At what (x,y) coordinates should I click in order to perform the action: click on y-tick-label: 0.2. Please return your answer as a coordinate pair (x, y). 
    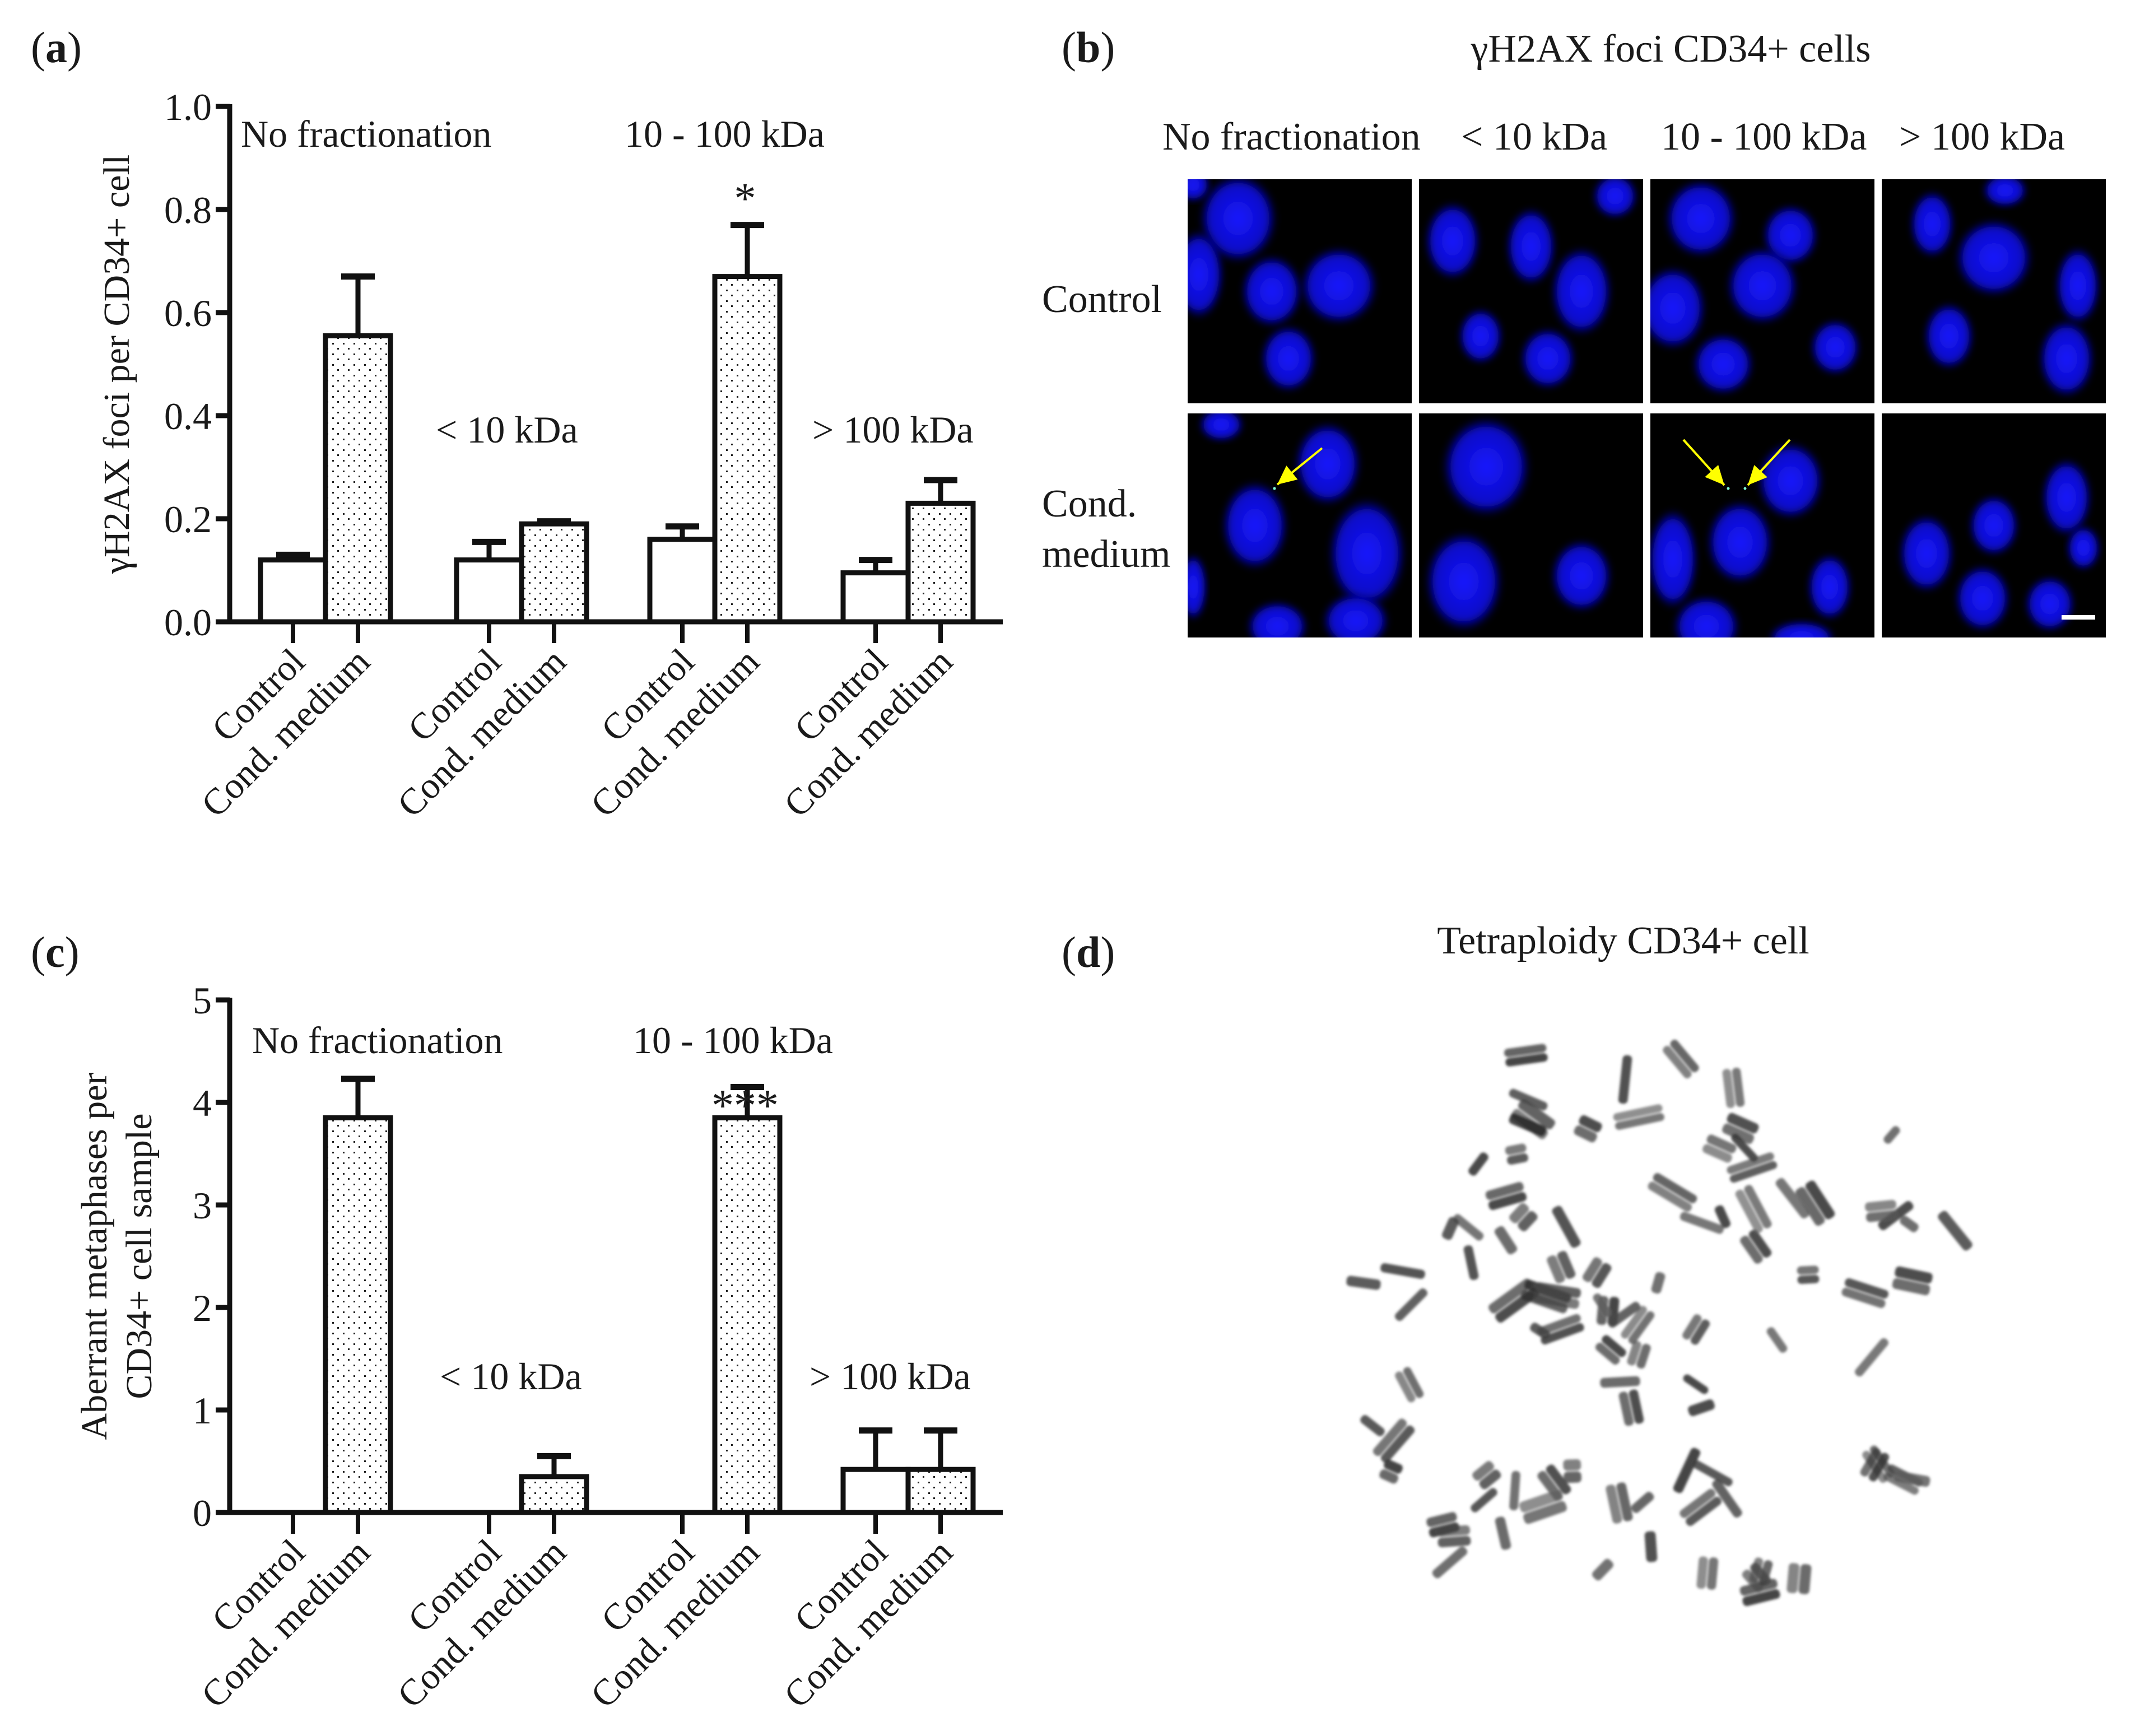
    Looking at the image, I should click on (188, 519).